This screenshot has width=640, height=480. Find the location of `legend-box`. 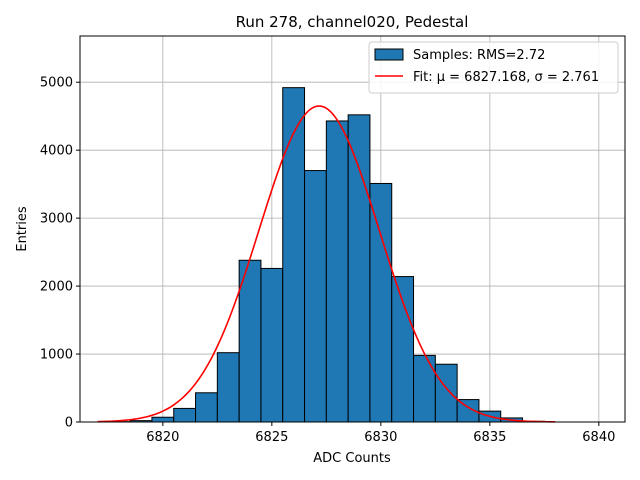

legend-box is located at coordinates (493, 67).